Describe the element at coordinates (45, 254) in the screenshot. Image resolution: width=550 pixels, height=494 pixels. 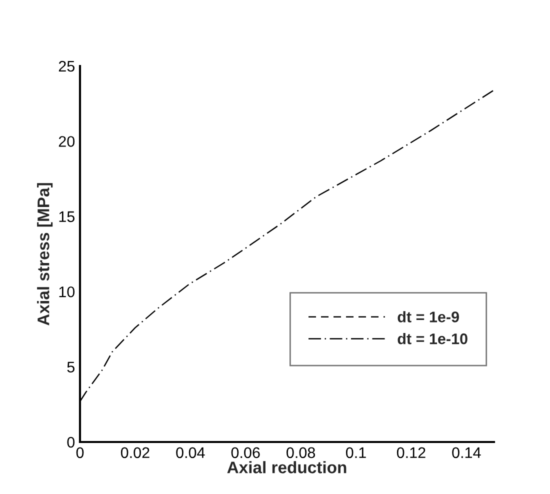
I see `y-axis-title: Axial stress [MPa]` at that location.